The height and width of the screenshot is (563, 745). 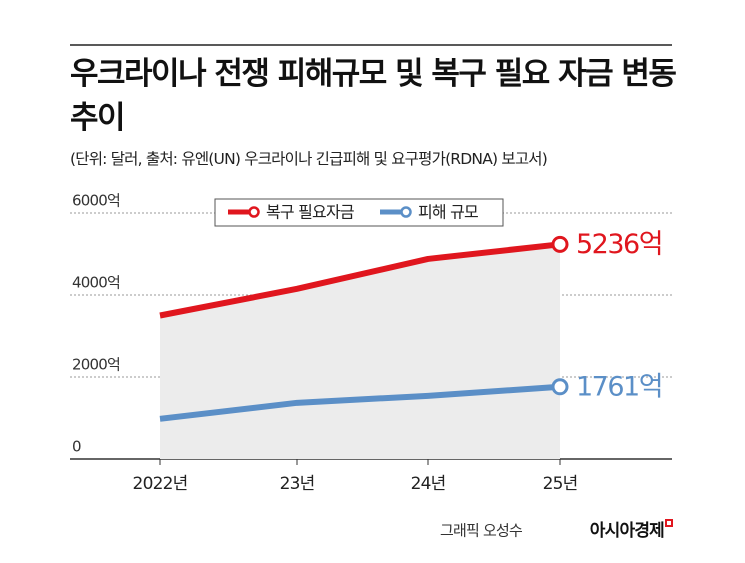 What do you see at coordinates (619, 386) in the screenshot?
I see `value-label: 1761억` at bounding box center [619, 386].